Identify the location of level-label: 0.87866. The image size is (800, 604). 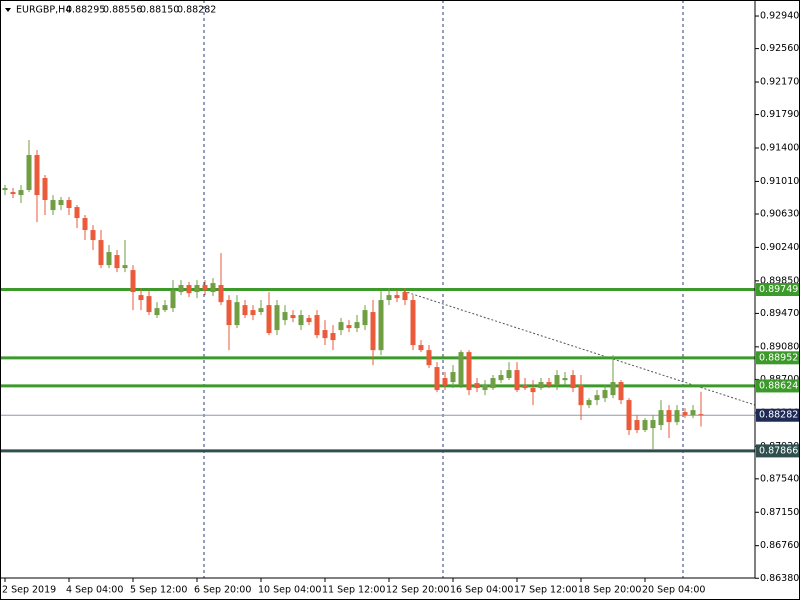
(778, 450).